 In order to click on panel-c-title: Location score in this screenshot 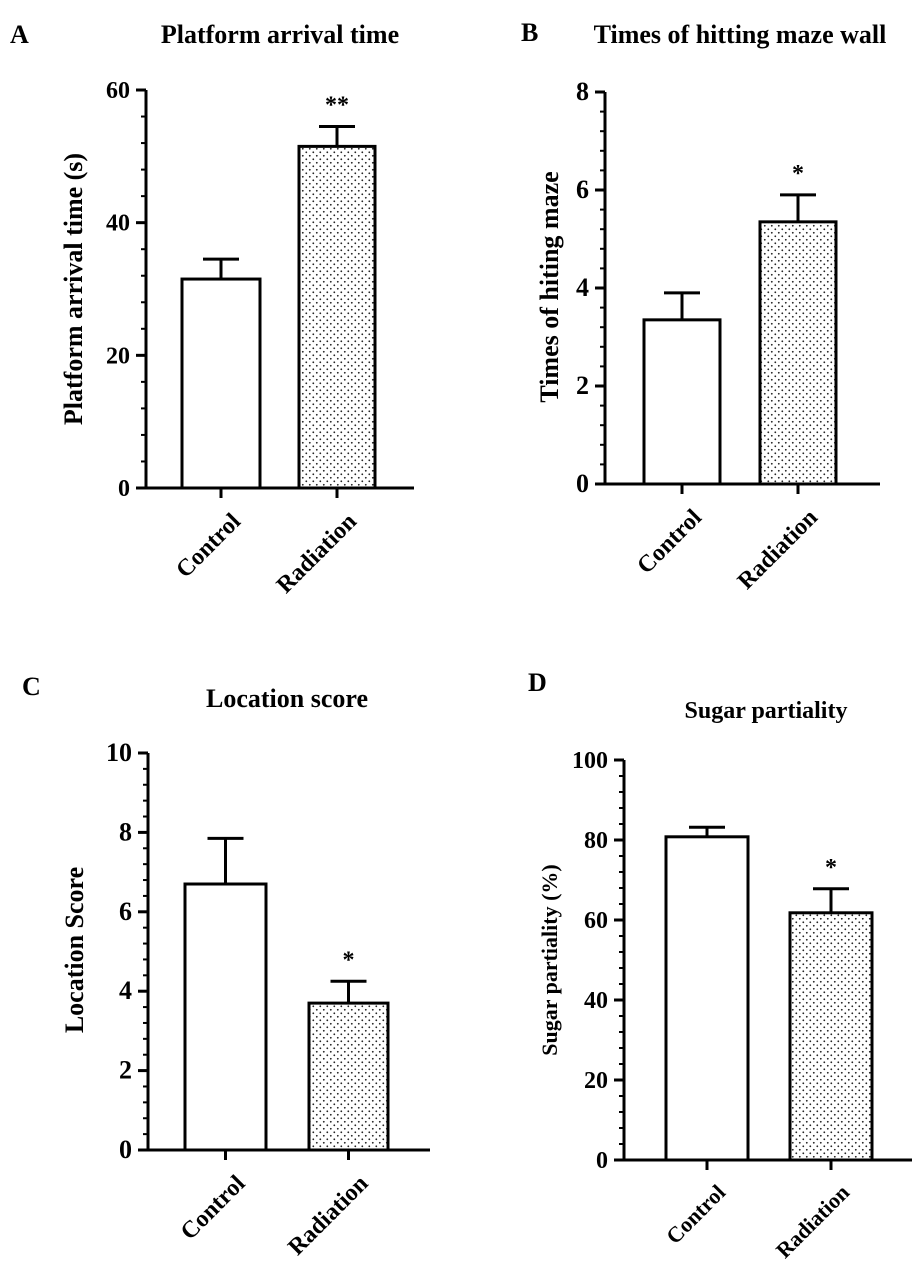, I will do `click(287, 698)`.